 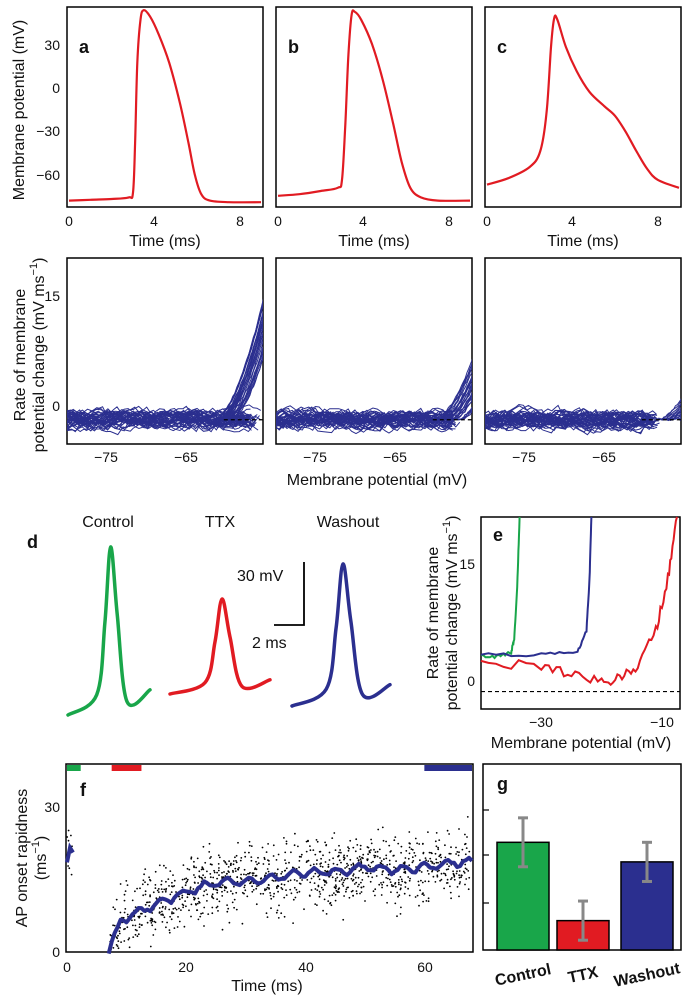 What do you see at coordinates (541, 722) in the screenshot?
I see `e-xtick: −30` at bounding box center [541, 722].